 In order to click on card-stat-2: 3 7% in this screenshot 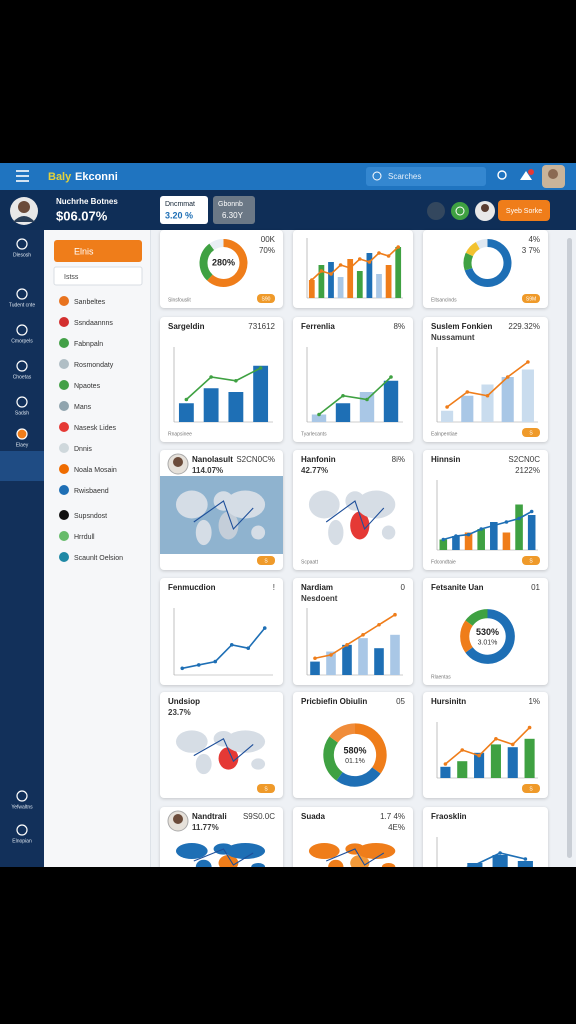, I will do `click(531, 250)`.